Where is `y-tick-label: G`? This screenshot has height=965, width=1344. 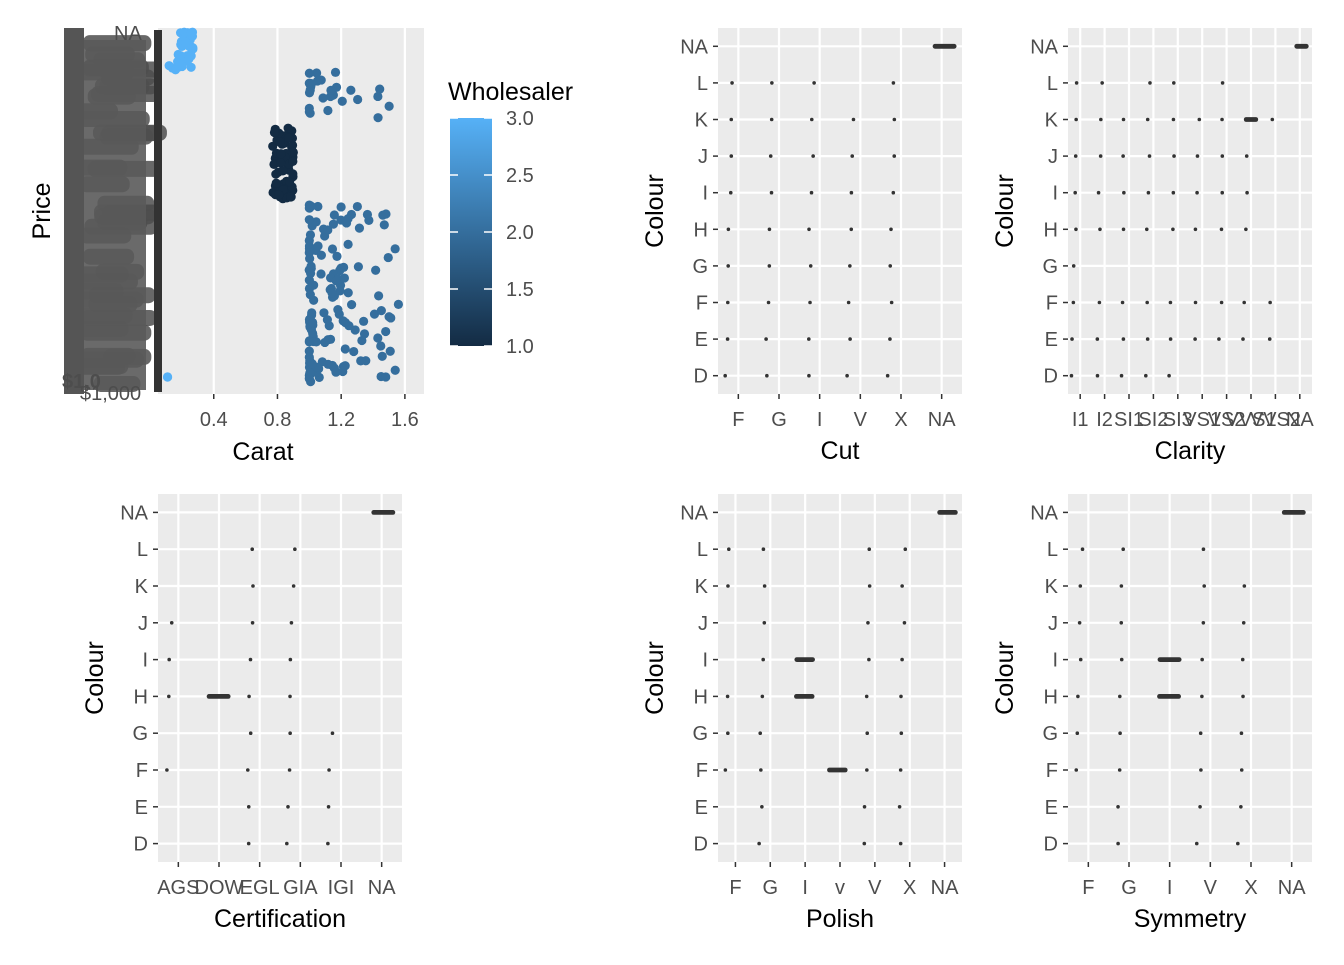
y-tick-label: G is located at coordinates (700, 267).